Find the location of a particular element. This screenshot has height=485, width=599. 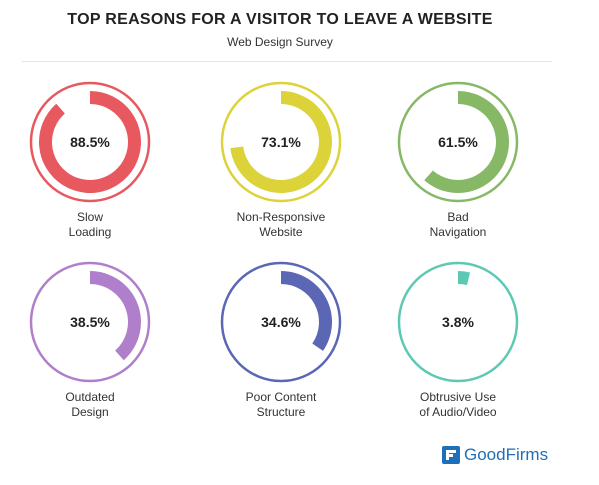

goodfirms-brand: GoodFirms is located at coordinates (495, 455).